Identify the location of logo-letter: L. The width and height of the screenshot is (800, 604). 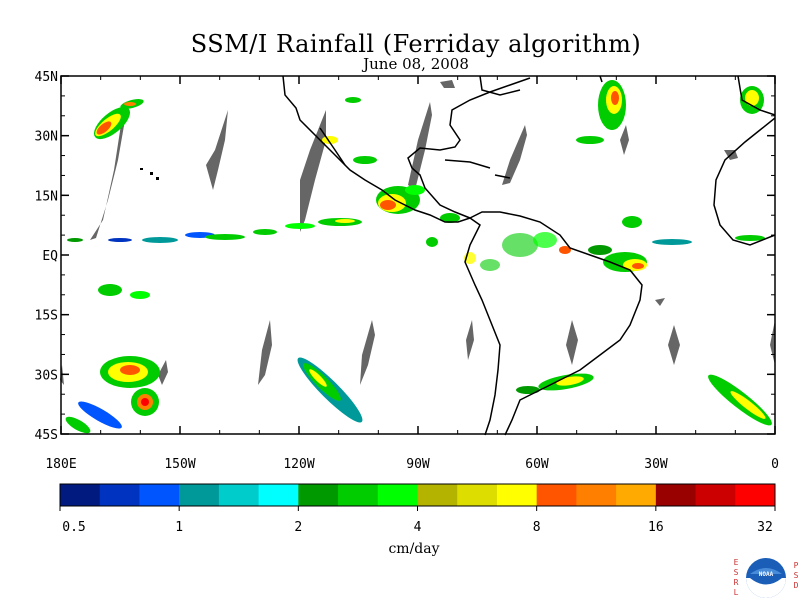
(736, 592).